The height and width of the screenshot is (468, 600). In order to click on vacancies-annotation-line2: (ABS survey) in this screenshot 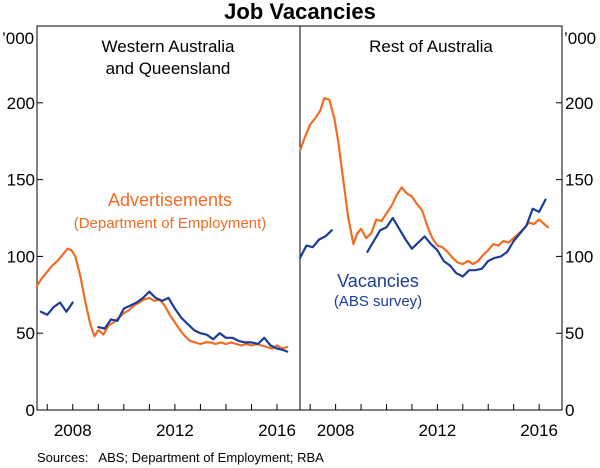, I will do `click(378, 301)`.